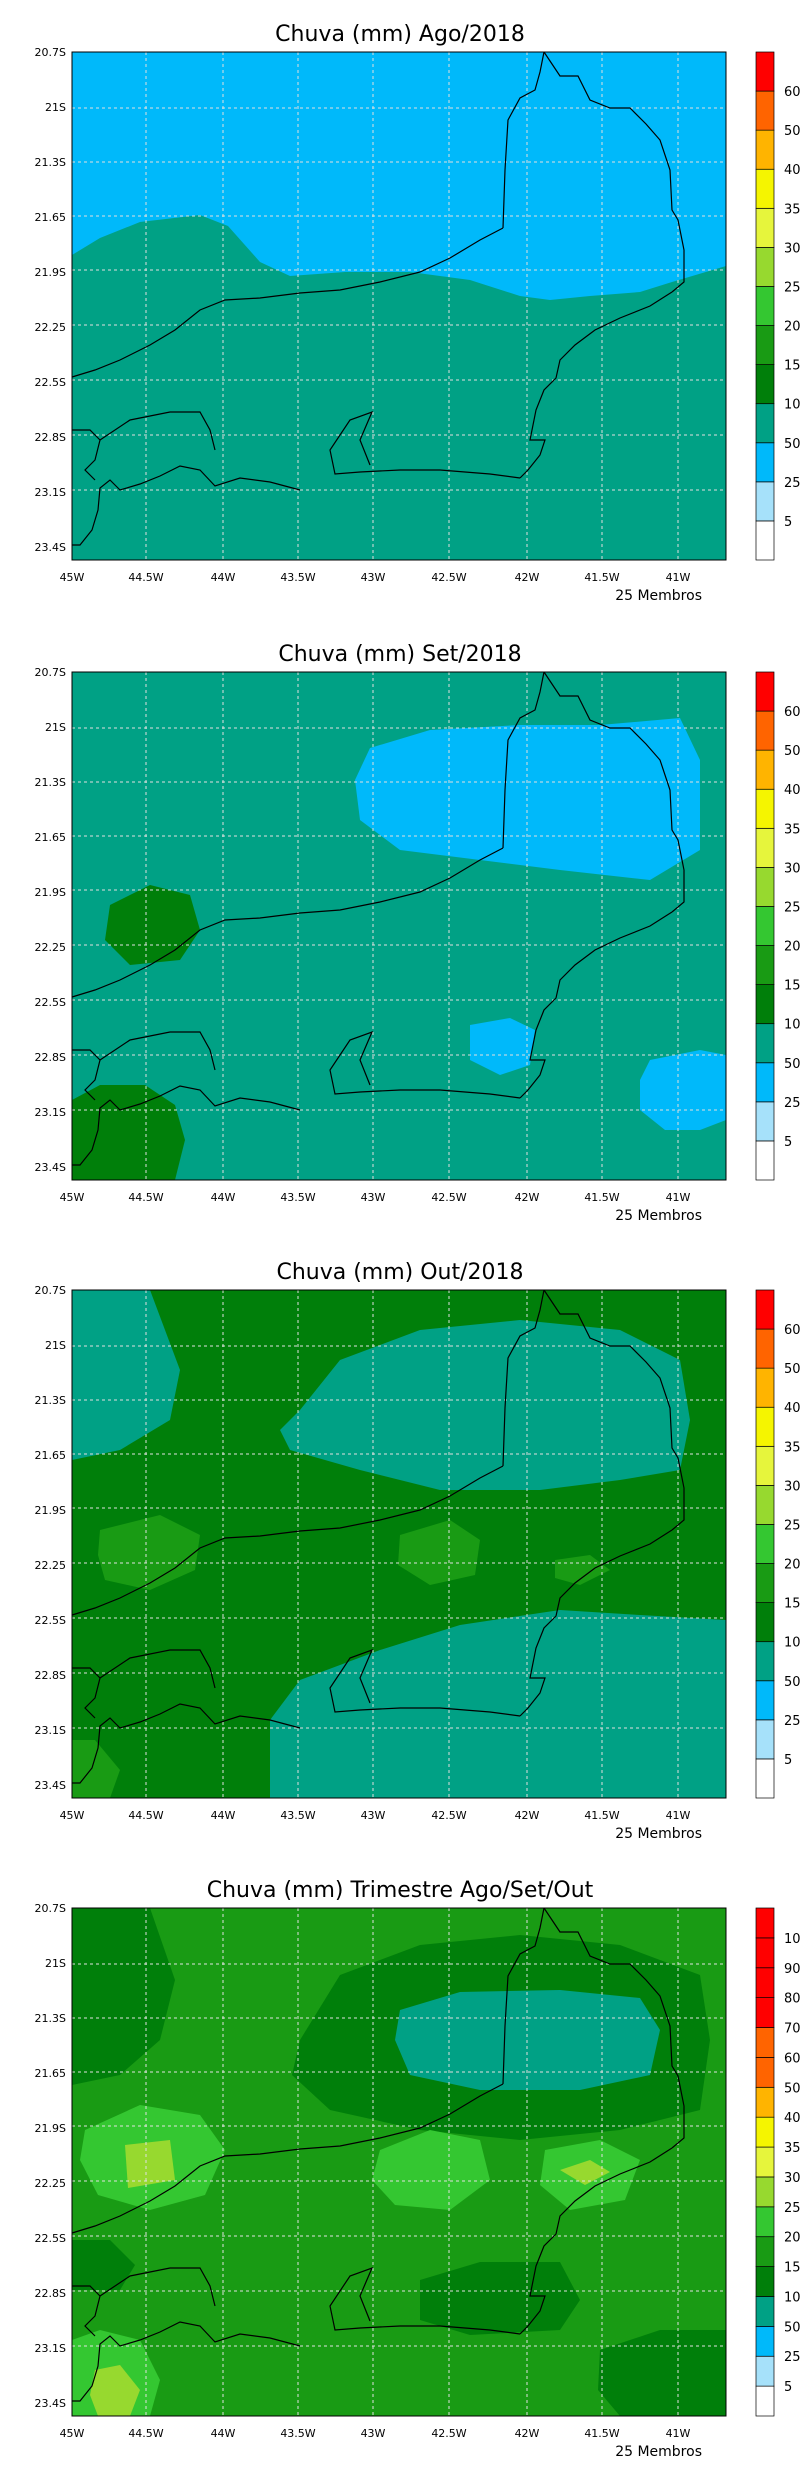 This screenshot has width=800, height=2472. I want to click on y-tick-label: 21.65, so click(51, 1455).